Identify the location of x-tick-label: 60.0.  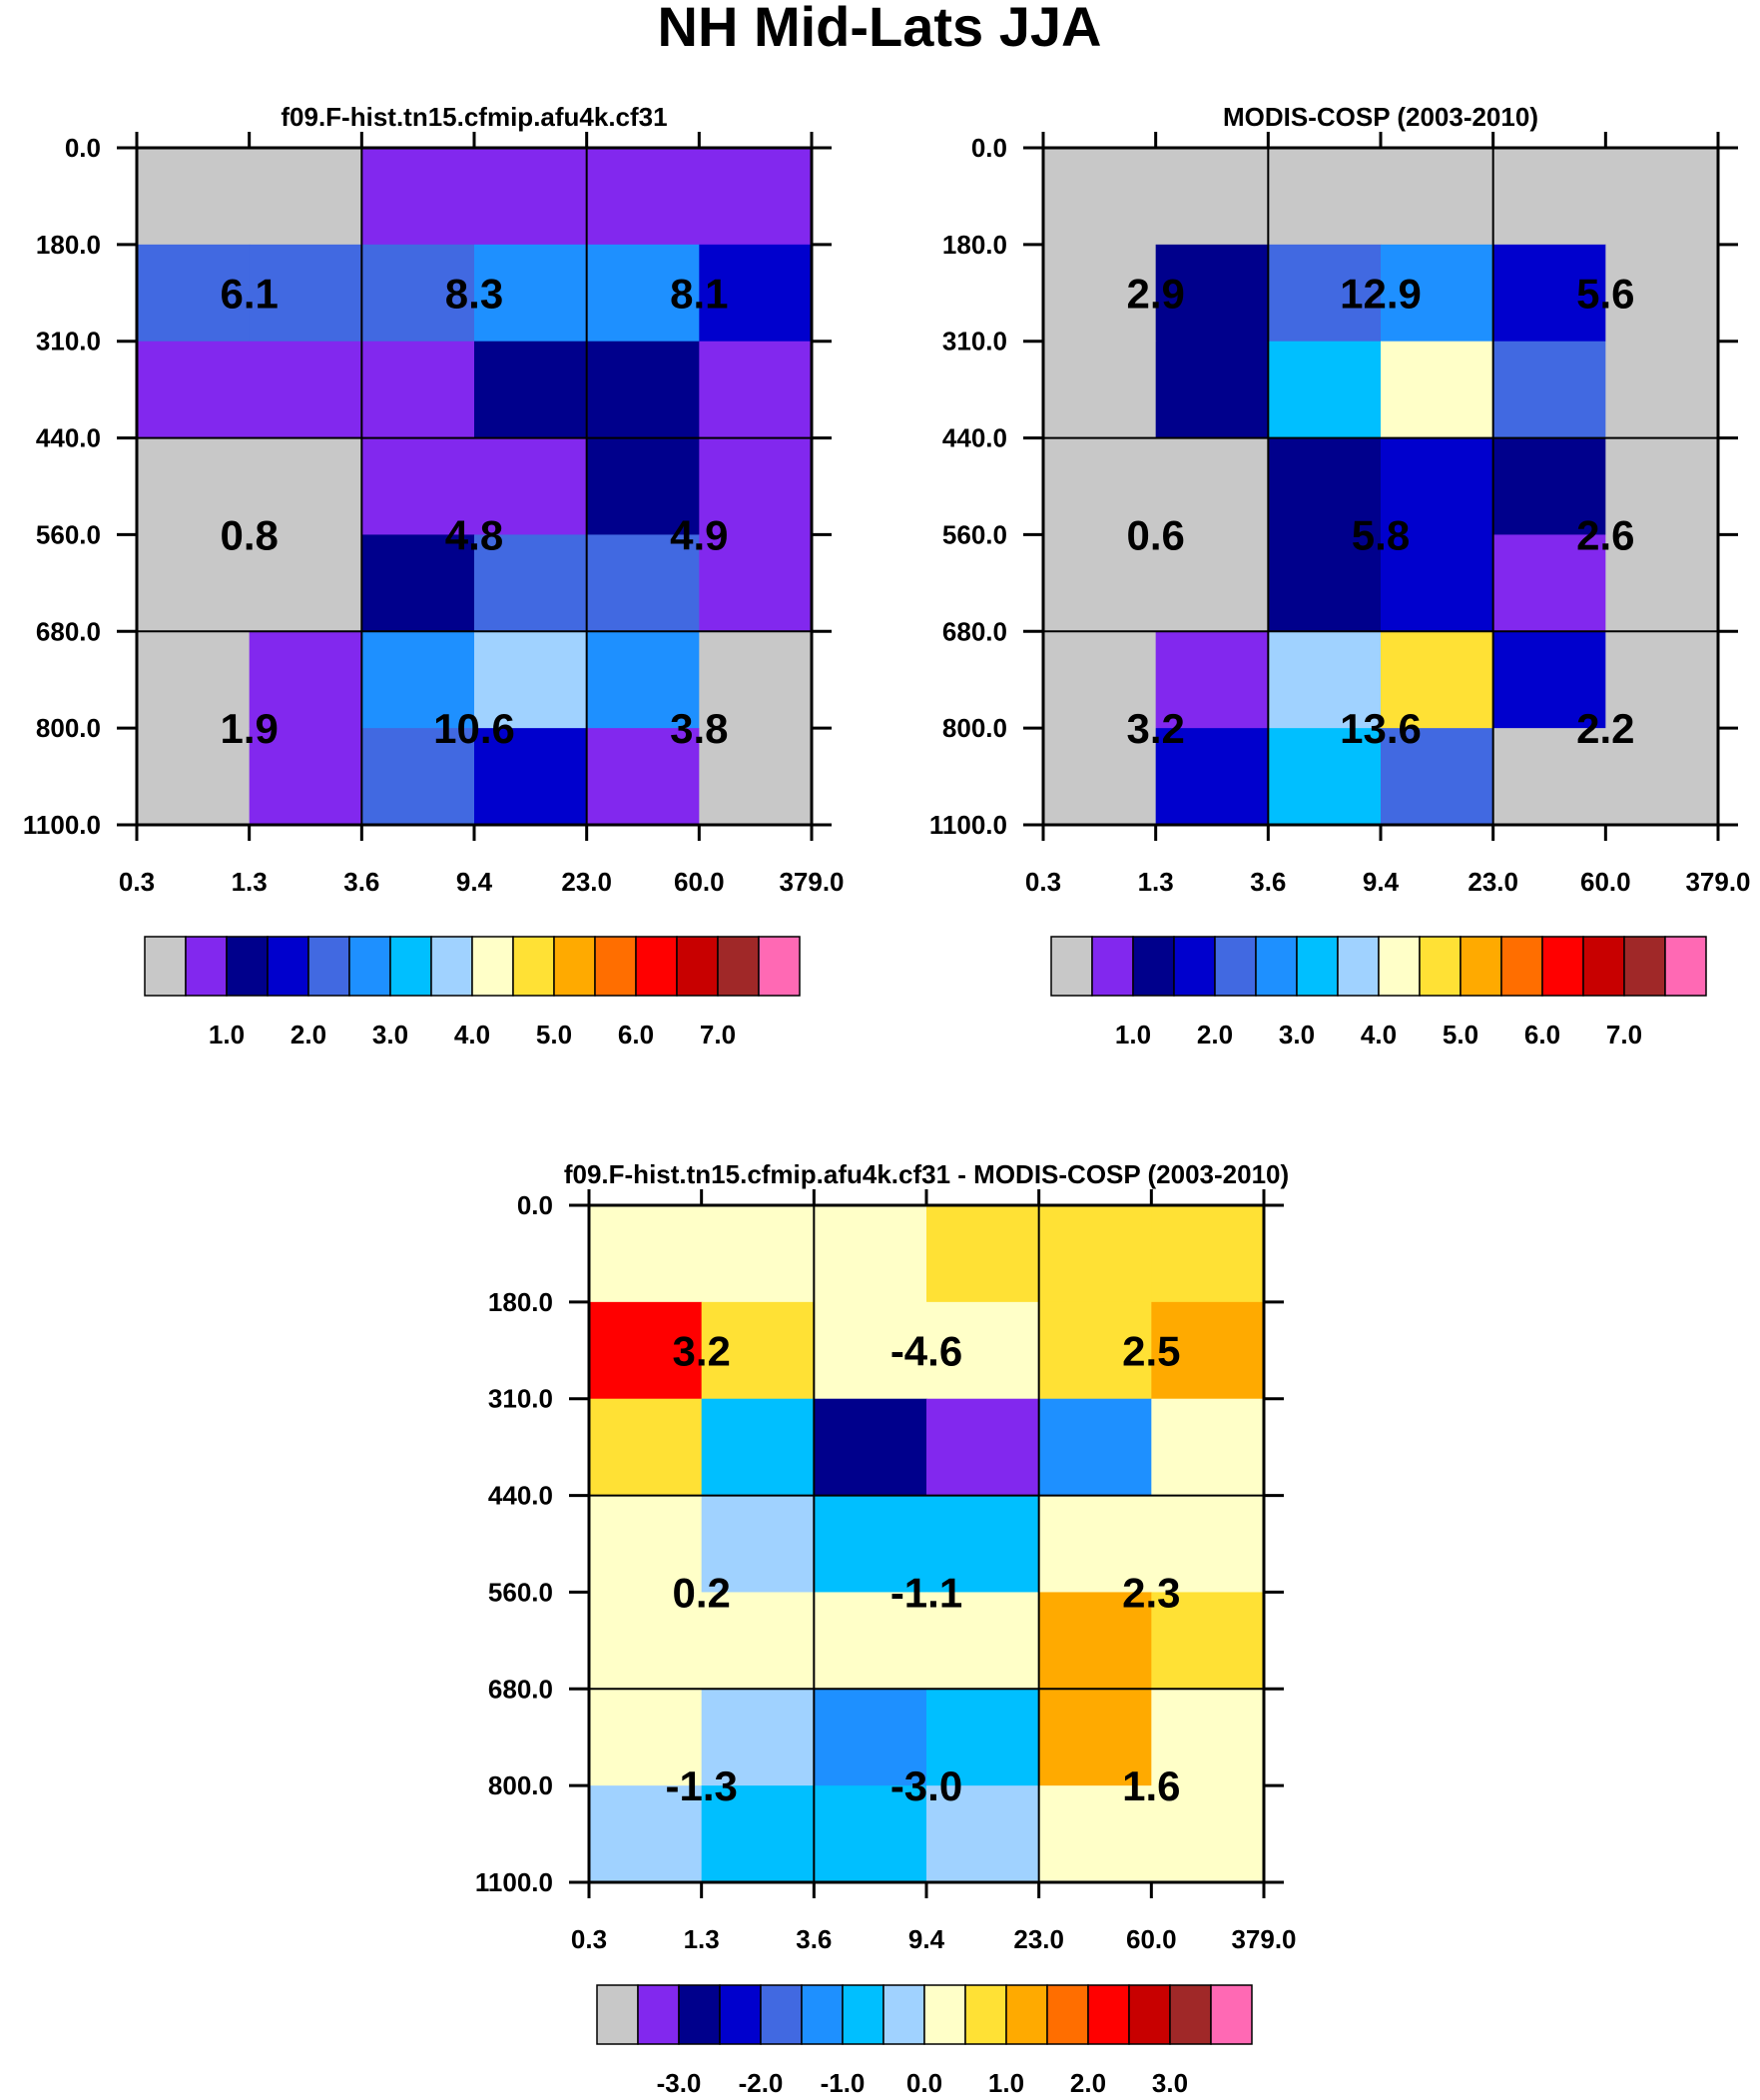
(699, 882).